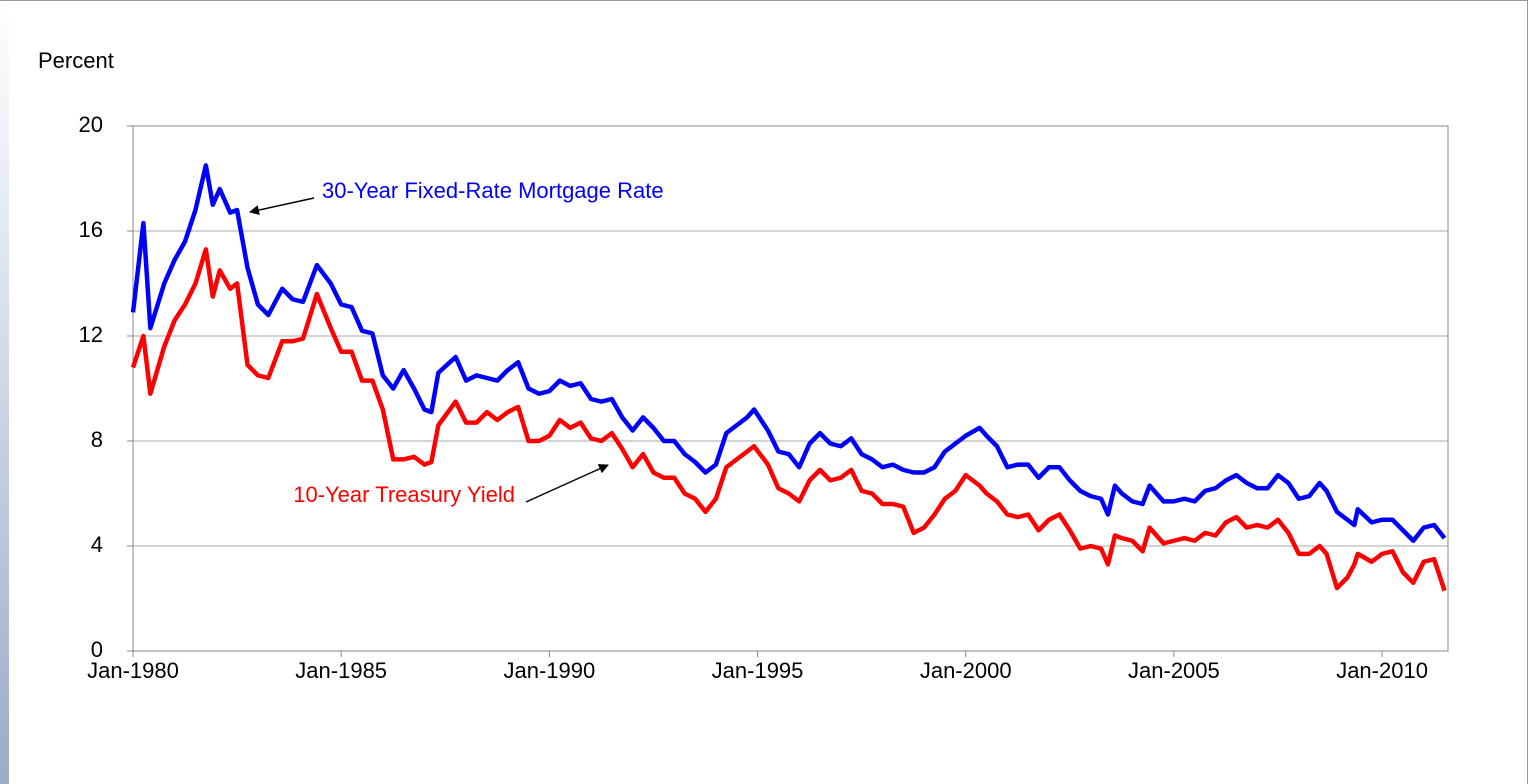  What do you see at coordinates (91, 124) in the screenshot?
I see `y-tick-label: 20` at bounding box center [91, 124].